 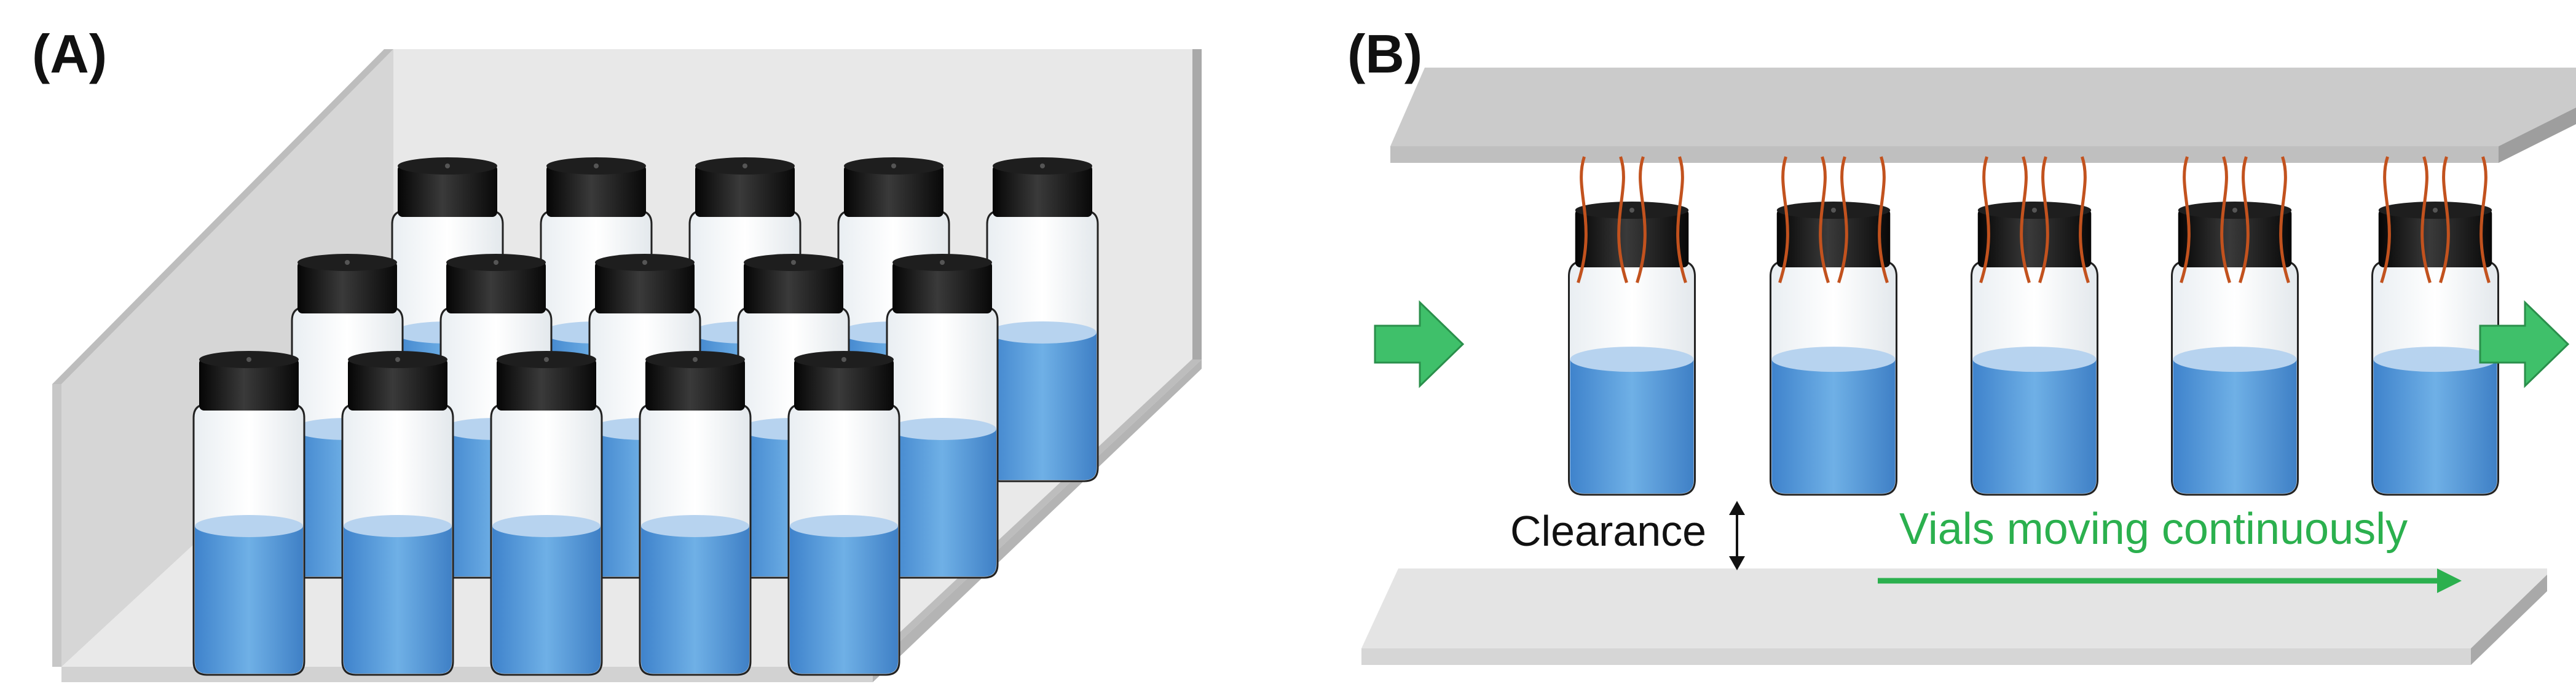 What do you see at coordinates (1608, 531) in the screenshot?
I see `clearance-label: Clearance` at bounding box center [1608, 531].